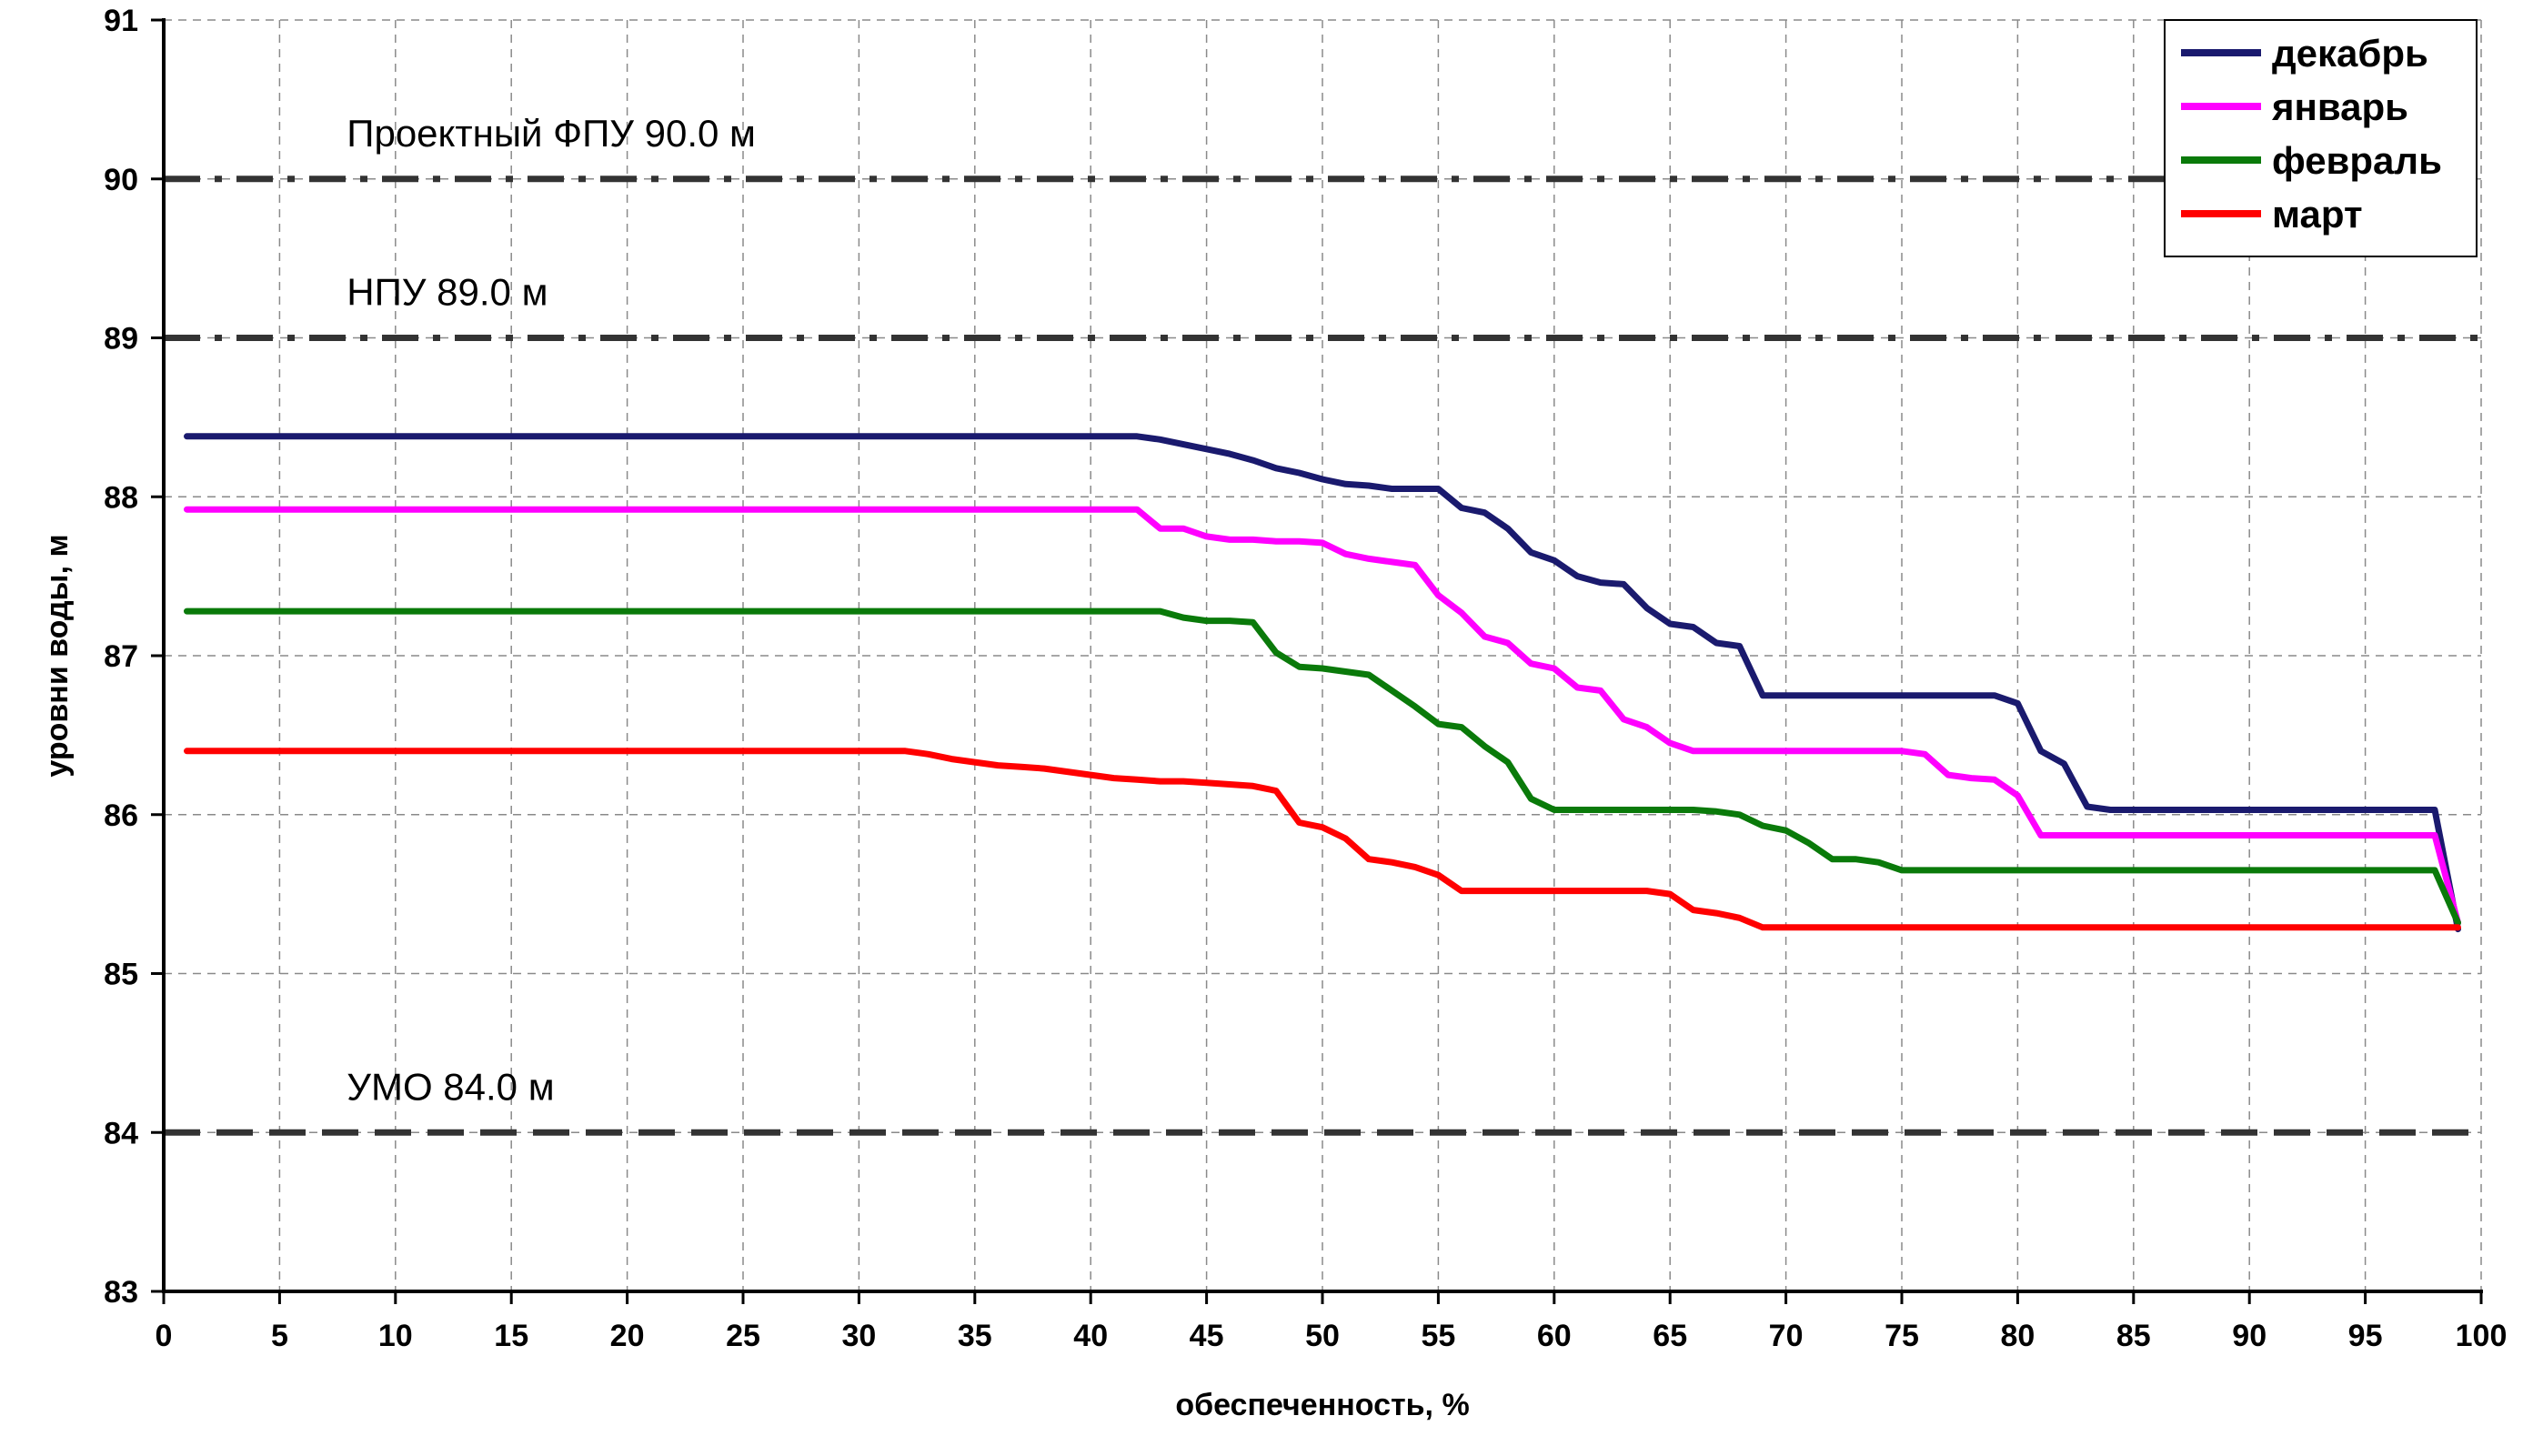 The width and height of the screenshot is (2533, 1456). I want to click on x-tick-label: 85, so click(2133, 1336).